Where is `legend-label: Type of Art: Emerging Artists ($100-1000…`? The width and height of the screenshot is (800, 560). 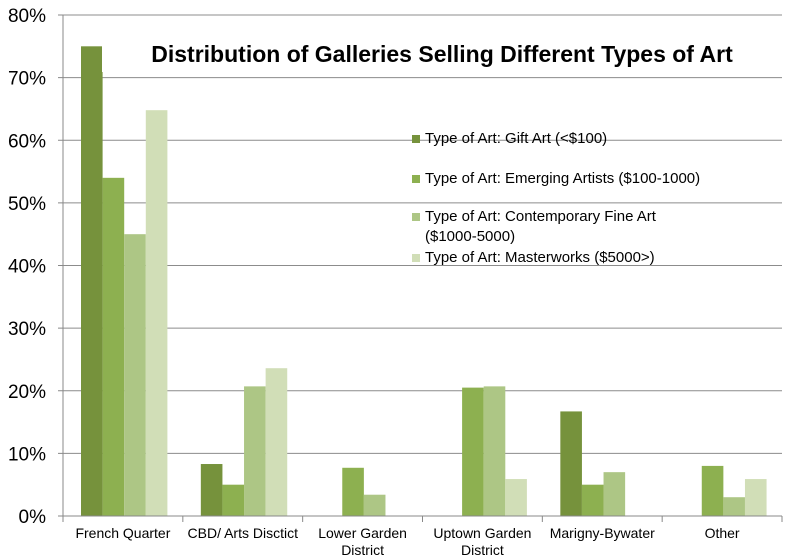 legend-label: Type of Art: Emerging Artists ($100-1000… is located at coordinates (562, 178).